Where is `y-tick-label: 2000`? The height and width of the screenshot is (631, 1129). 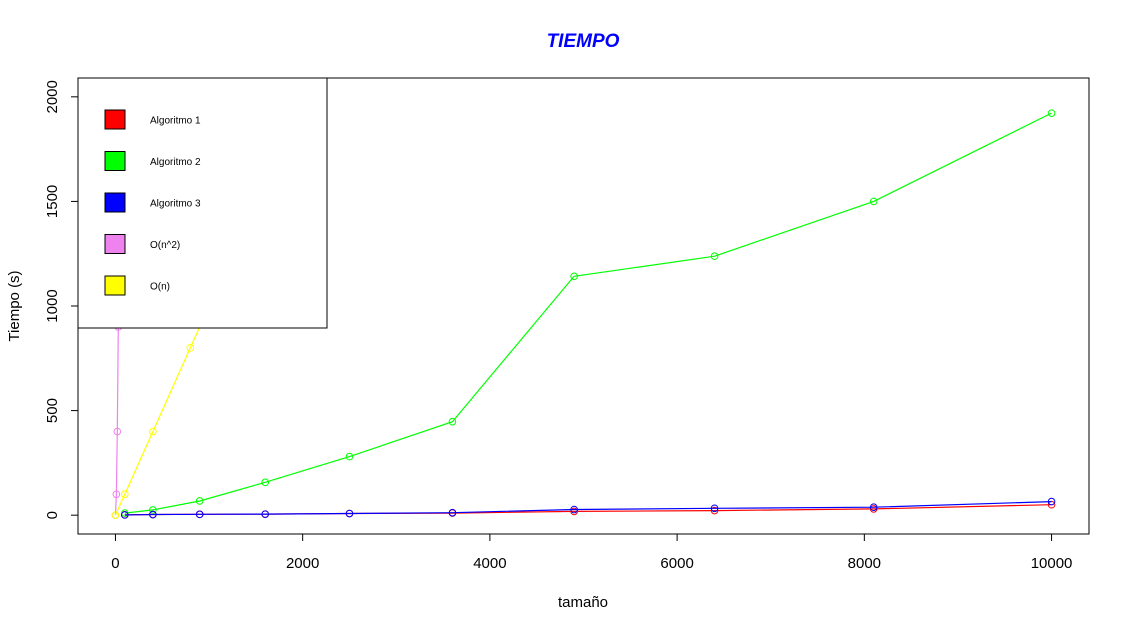 y-tick-label: 2000 is located at coordinates (52, 96).